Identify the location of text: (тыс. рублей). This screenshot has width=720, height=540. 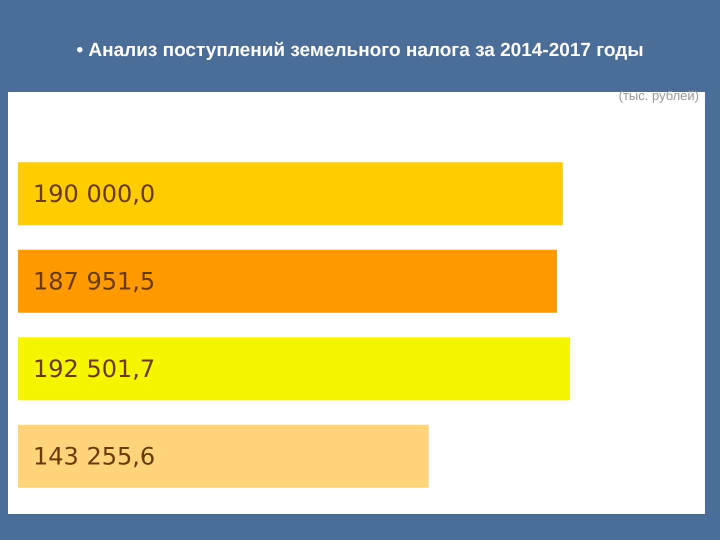
(659, 95).